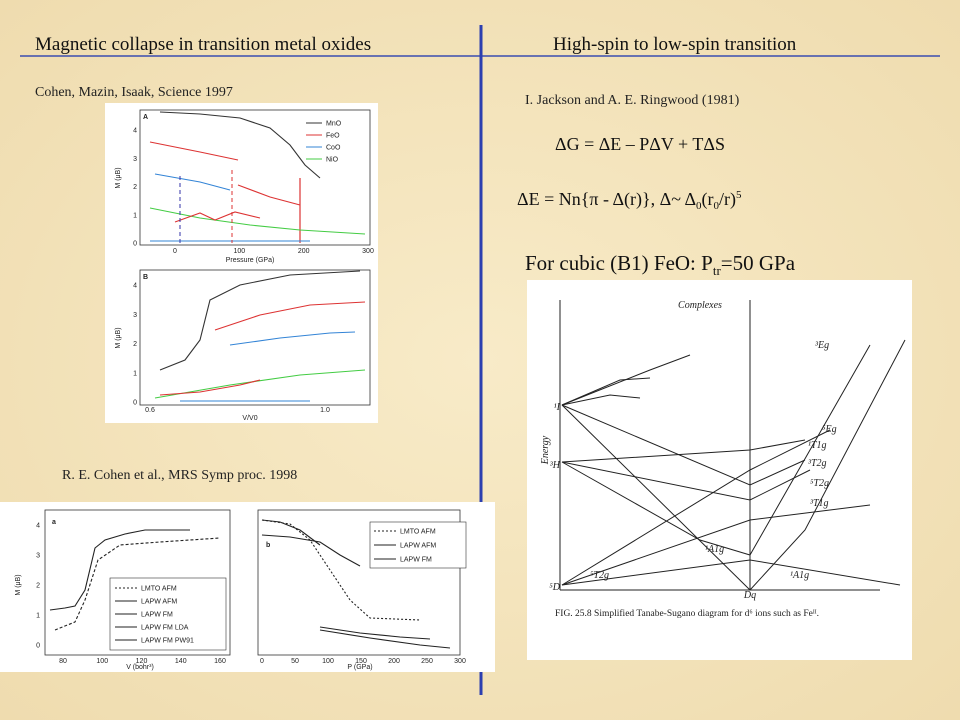 This screenshot has height=720, width=960. I want to click on legend-label: CoO, so click(333, 148).